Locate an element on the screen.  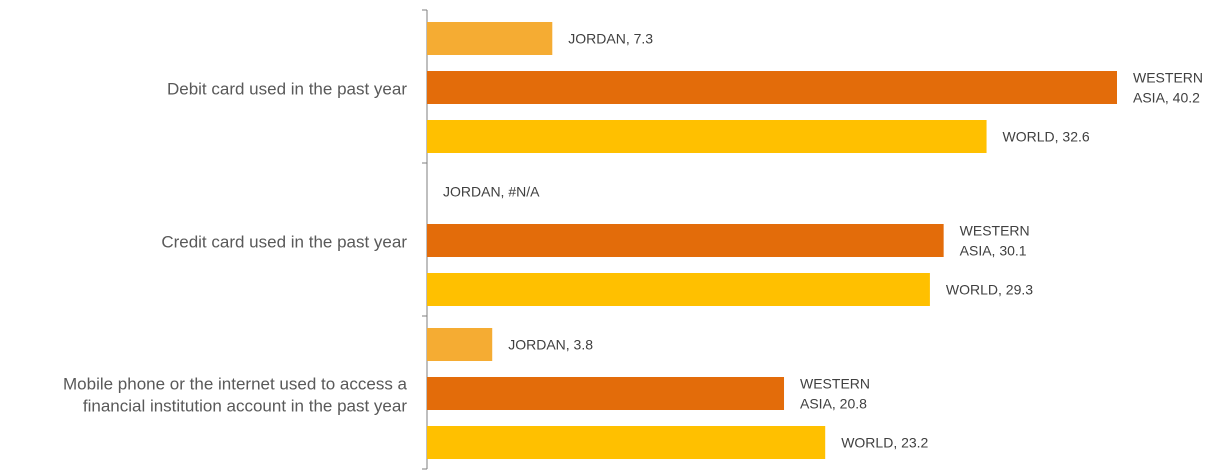
data-label-line: JORDAN, 7.3 is located at coordinates (610, 39).